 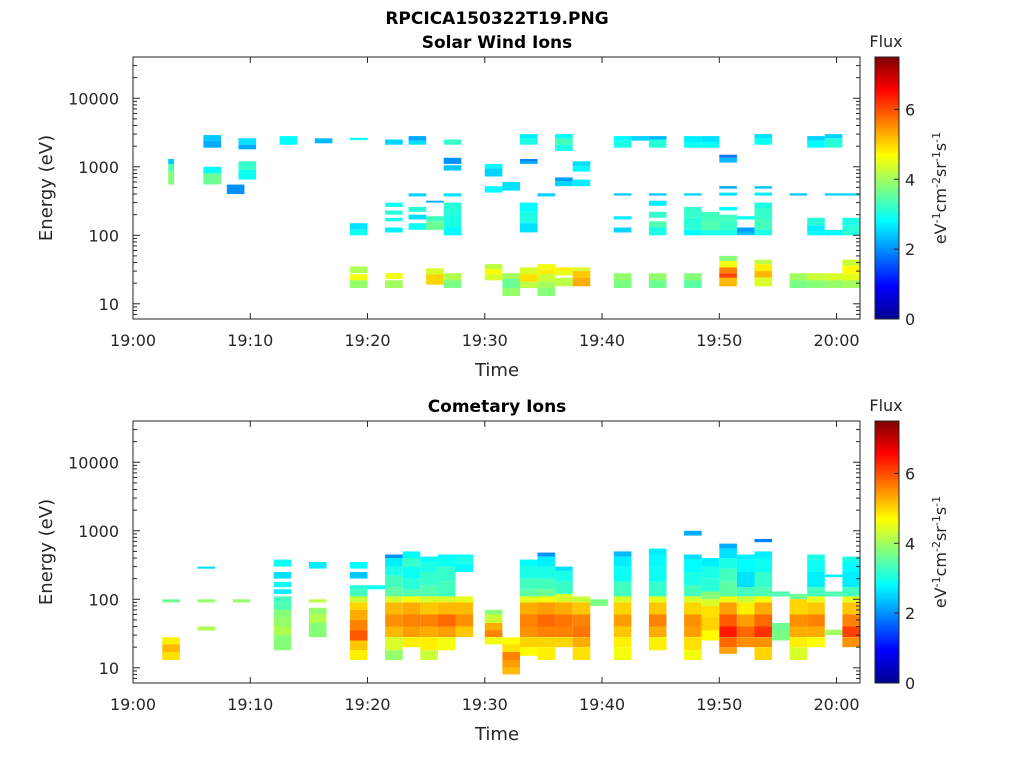 What do you see at coordinates (910, 683) in the screenshot?
I see `colorbar-tick-label: 0` at bounding box center [910, 683].